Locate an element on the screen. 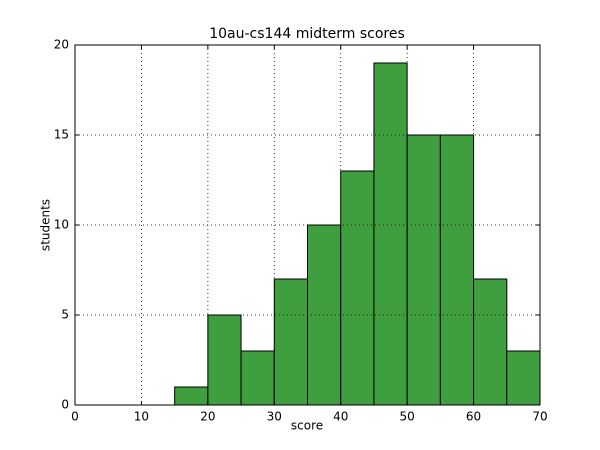 The image size is (600, 450). y-tick-label: 15 is located at coordinates (61, 135).